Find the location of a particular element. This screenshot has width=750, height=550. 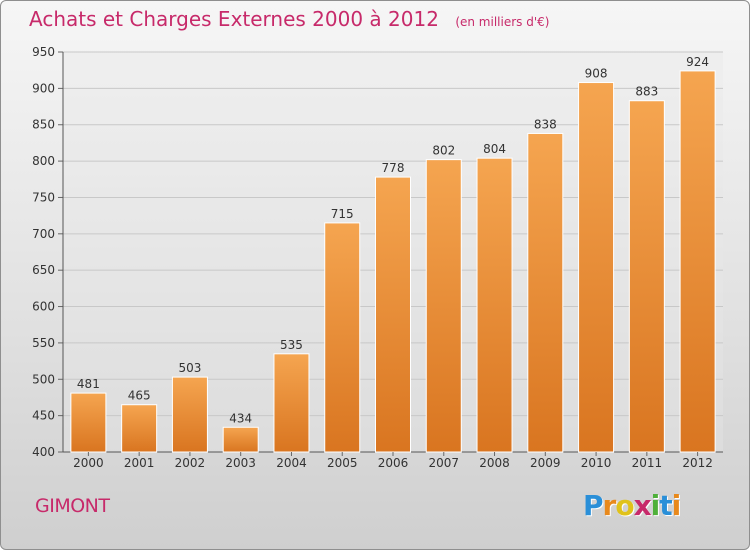

y-tick-label-450: 450 is located at coordinates (43, 416).